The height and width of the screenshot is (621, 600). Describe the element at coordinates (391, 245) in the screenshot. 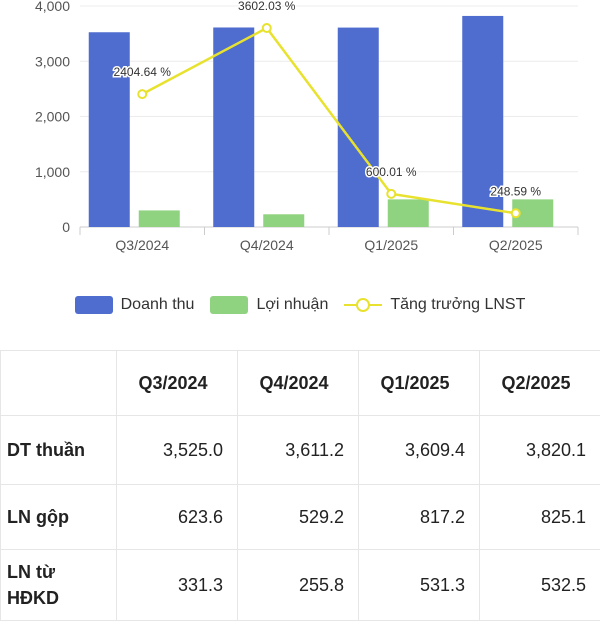

I see `x-tick-label: Q1/2025` at that location.